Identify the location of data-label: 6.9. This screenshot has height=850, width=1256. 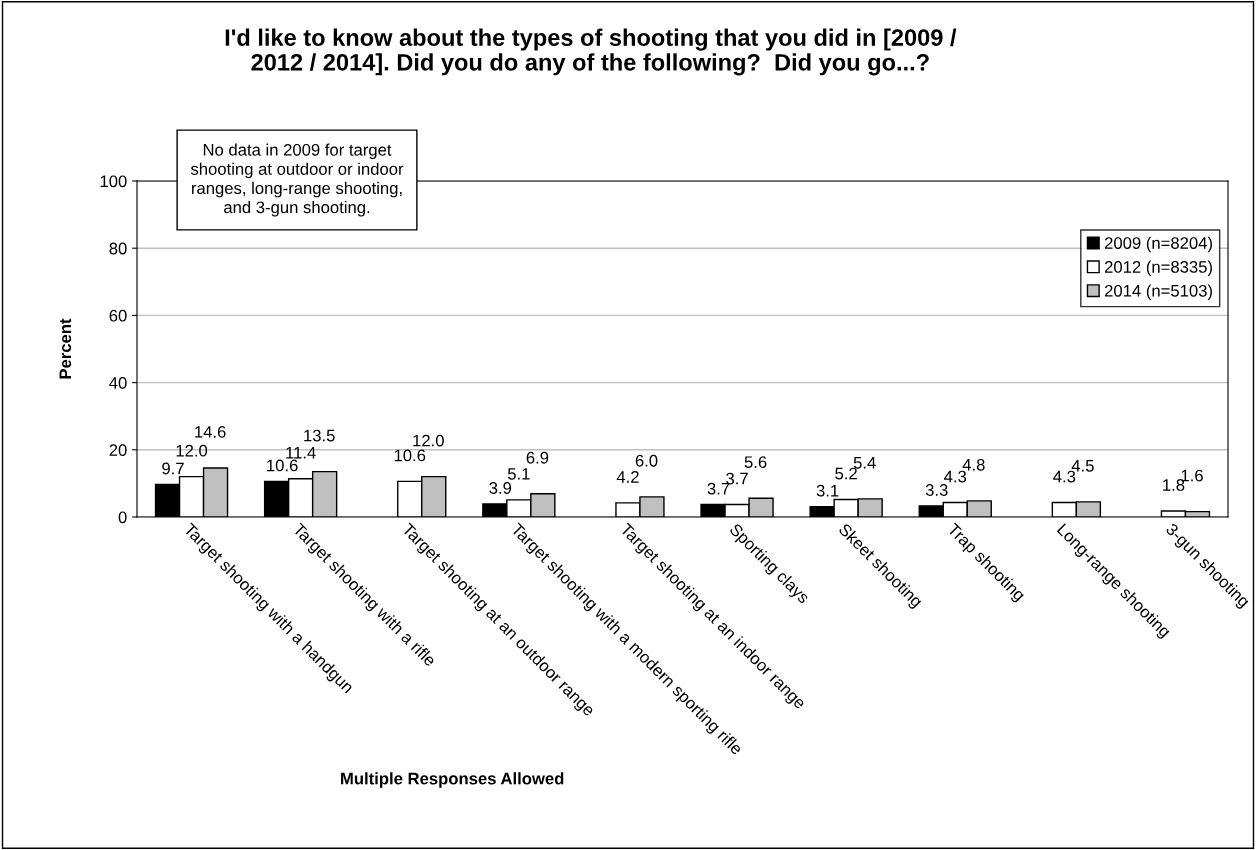
(537, 457).